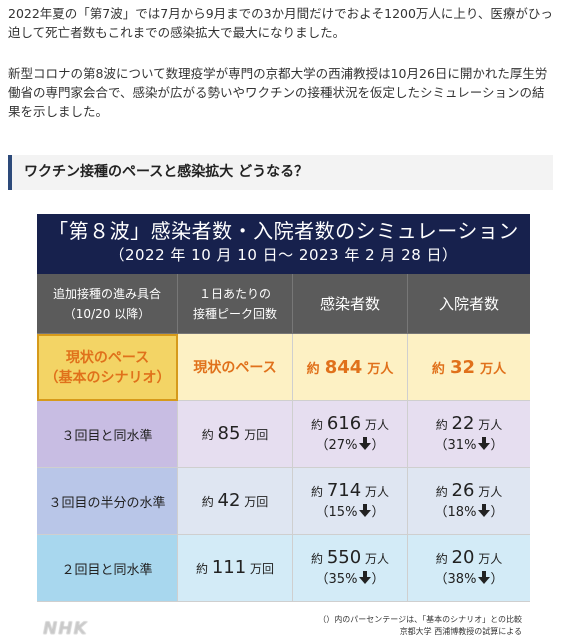 This screenshot has height=640, width=565. I want to click on header-peak: １日あたりの 接種ピーク回数, so click(235, 304).